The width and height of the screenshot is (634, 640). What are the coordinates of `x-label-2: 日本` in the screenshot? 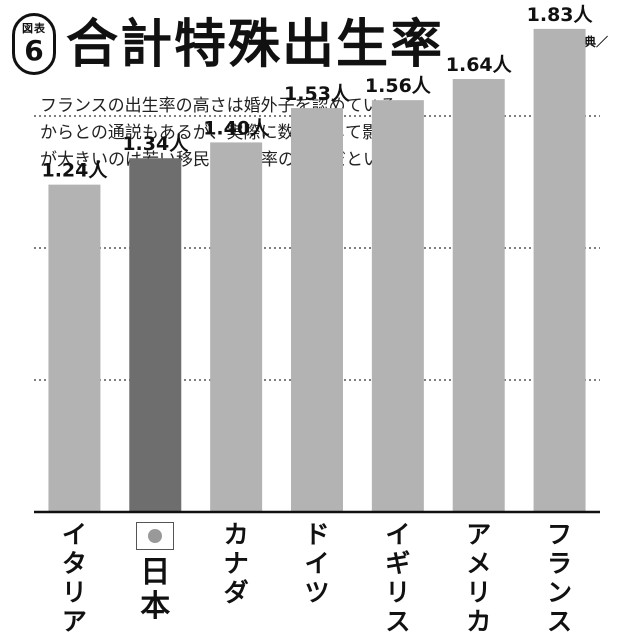 It's located at (155, 590).